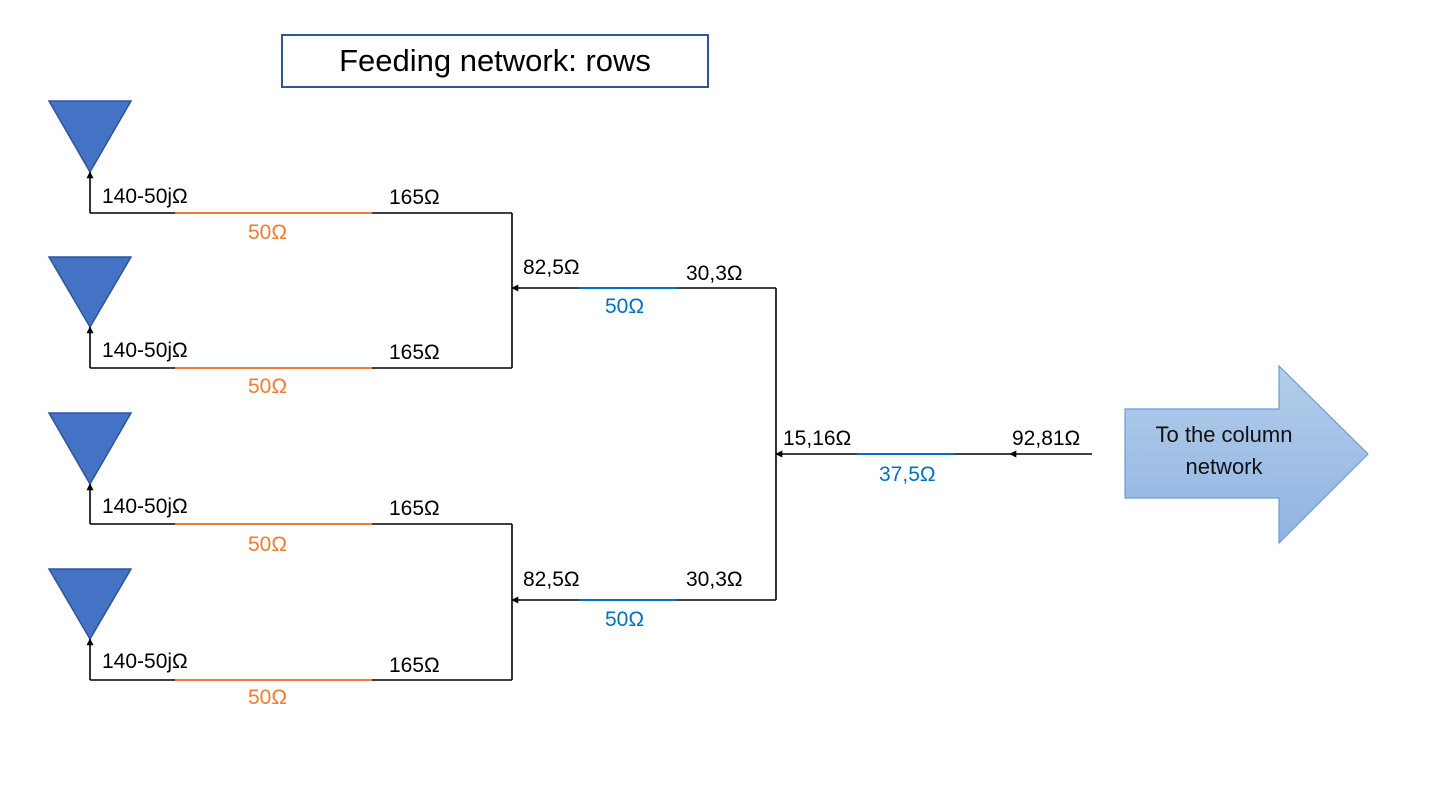 This screenshot has height=810, width=1430. I want to click on load-impedance-label: 15,16Ω, so click(817, 438).